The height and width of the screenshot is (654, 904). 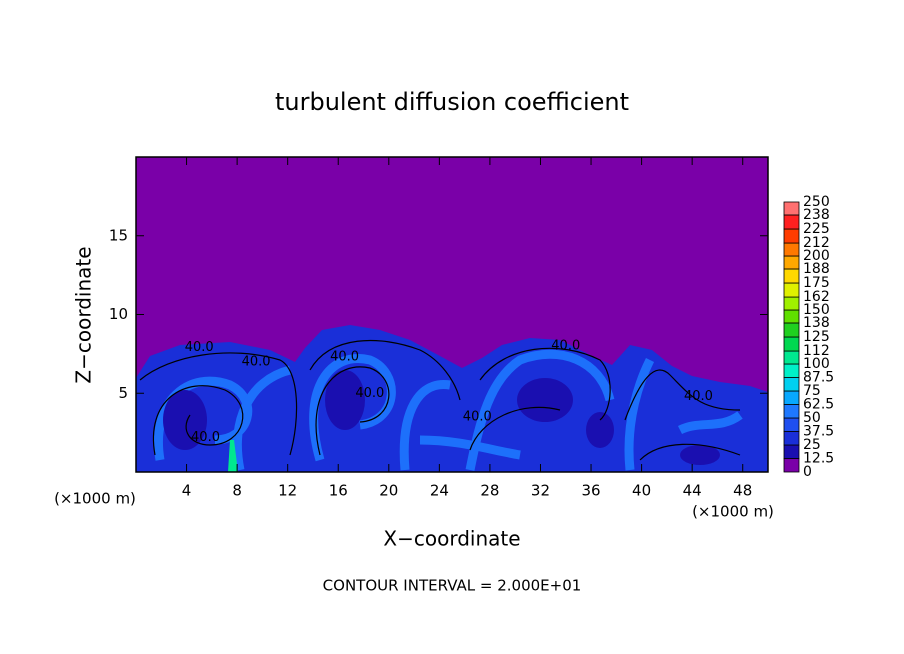 What do you see at coordinates (451, 539) in the screenshot?
I see `x-axis-label: X−coordinate` at bounding box center [451, 539].